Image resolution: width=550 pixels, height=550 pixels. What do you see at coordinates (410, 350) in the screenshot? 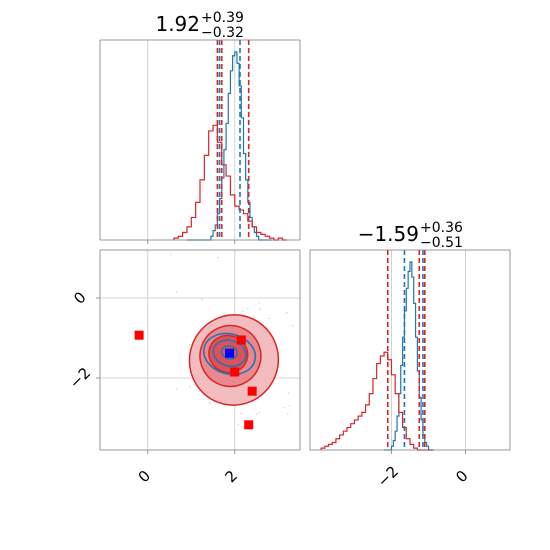
I see `panel-hist-2-frame` at bounding box center [410, 350].